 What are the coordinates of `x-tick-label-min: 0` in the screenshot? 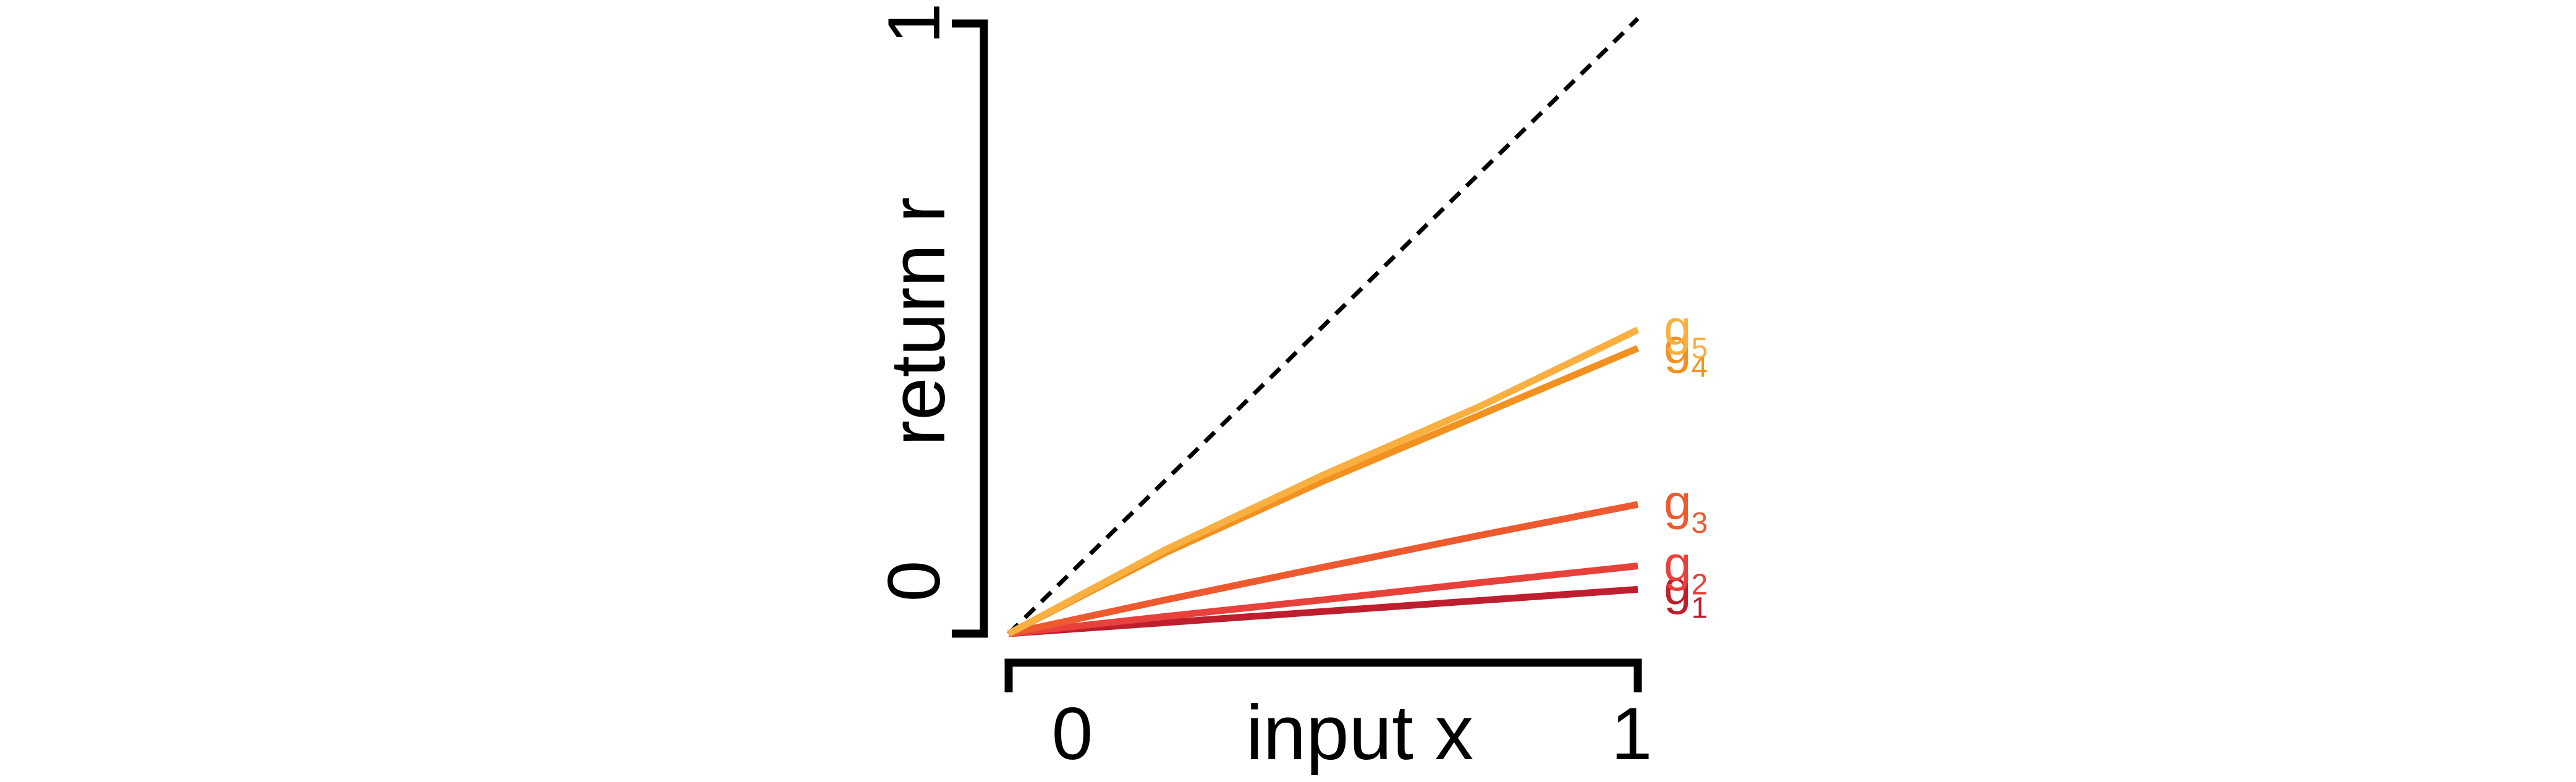 It's located at (1072, 733).